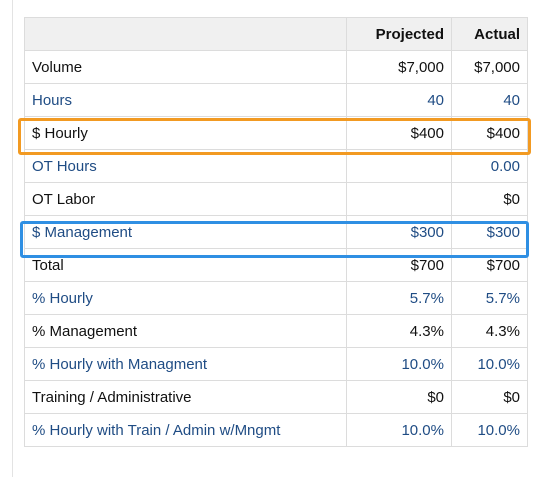  Describe the element at coordinates (399, 331) in the screenshot. I see `projected-value: 4.3%` at that location.